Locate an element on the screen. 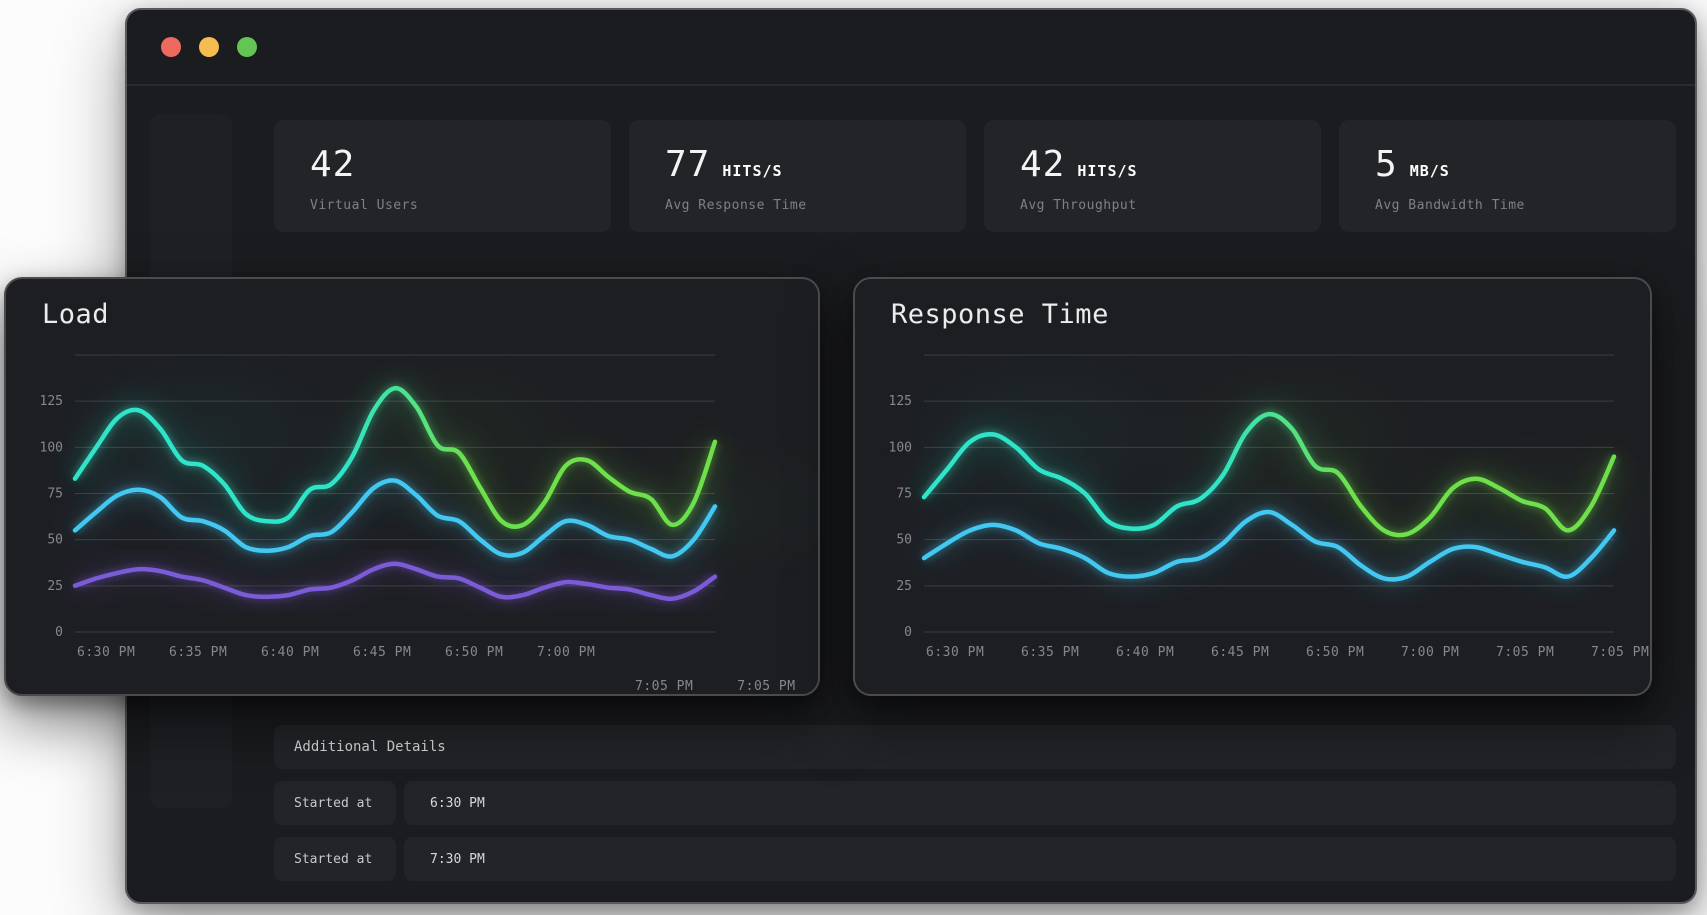 This screenshot has height=915, width=1707. stat-value: 5 is located at coordinates (1386, 164).